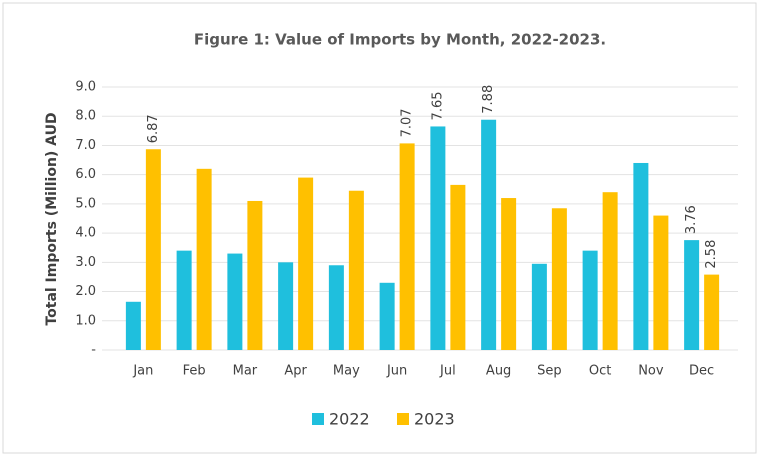  What do you see at coordinates (85, 145) in the screenshot?
I see `y-tick-label: 7.0` at bounding box center [85, 145].